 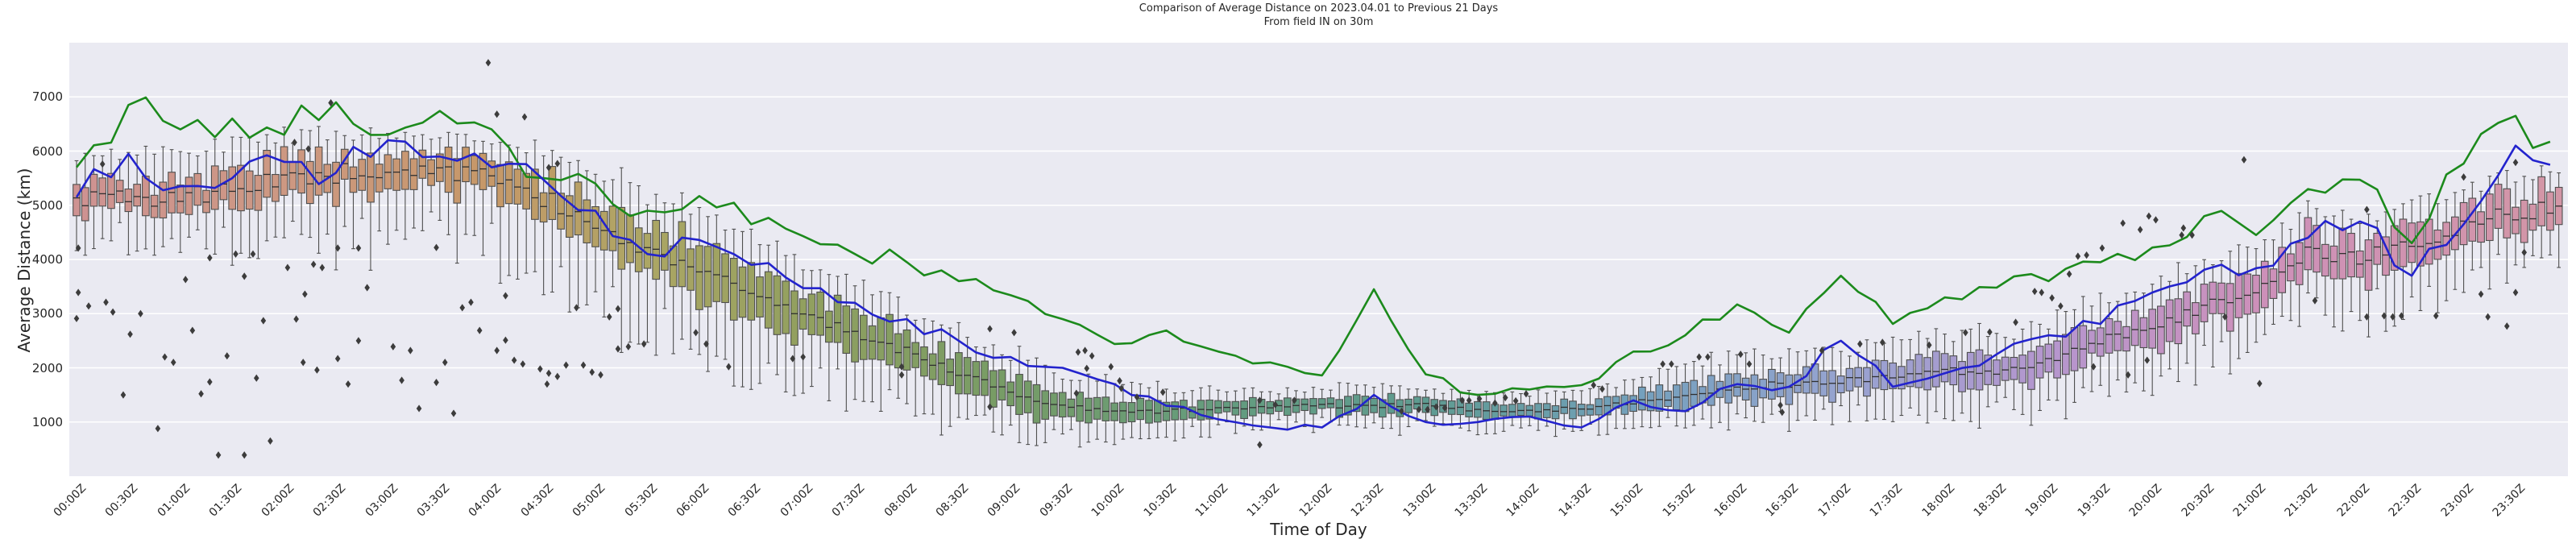 I want to click on y-tick-label: 4000, so click(x=47, y=259).